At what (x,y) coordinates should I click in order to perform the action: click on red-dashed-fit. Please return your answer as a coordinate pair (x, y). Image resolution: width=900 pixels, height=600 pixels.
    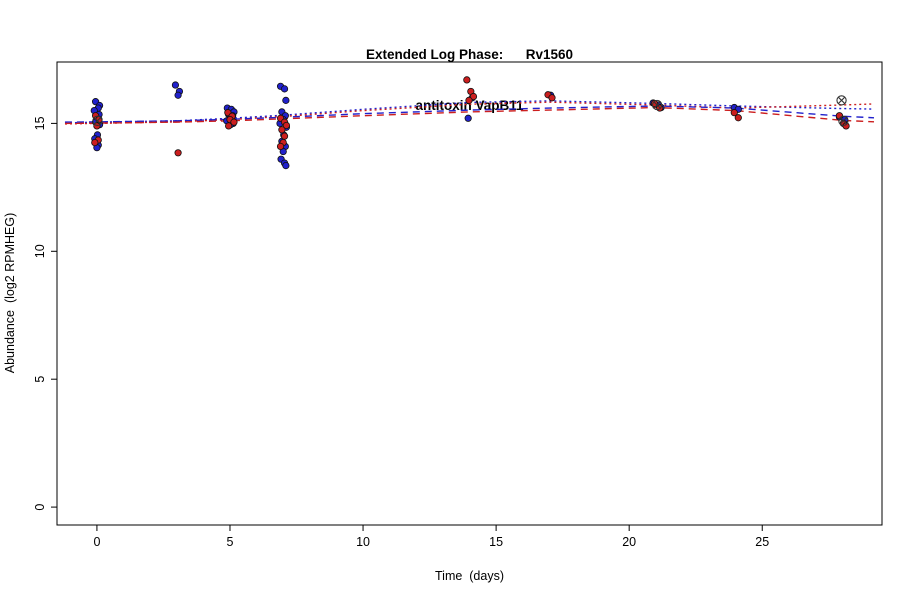
    Looking at the image, I should click on (469, 115).